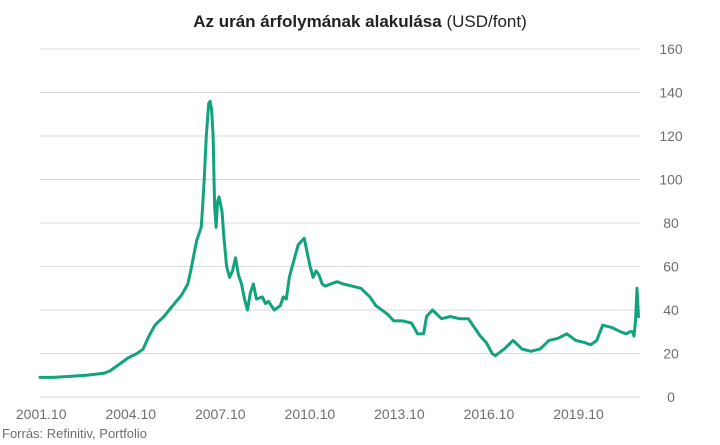  I want to click on y-tick-label: 100, so click(671, 180).